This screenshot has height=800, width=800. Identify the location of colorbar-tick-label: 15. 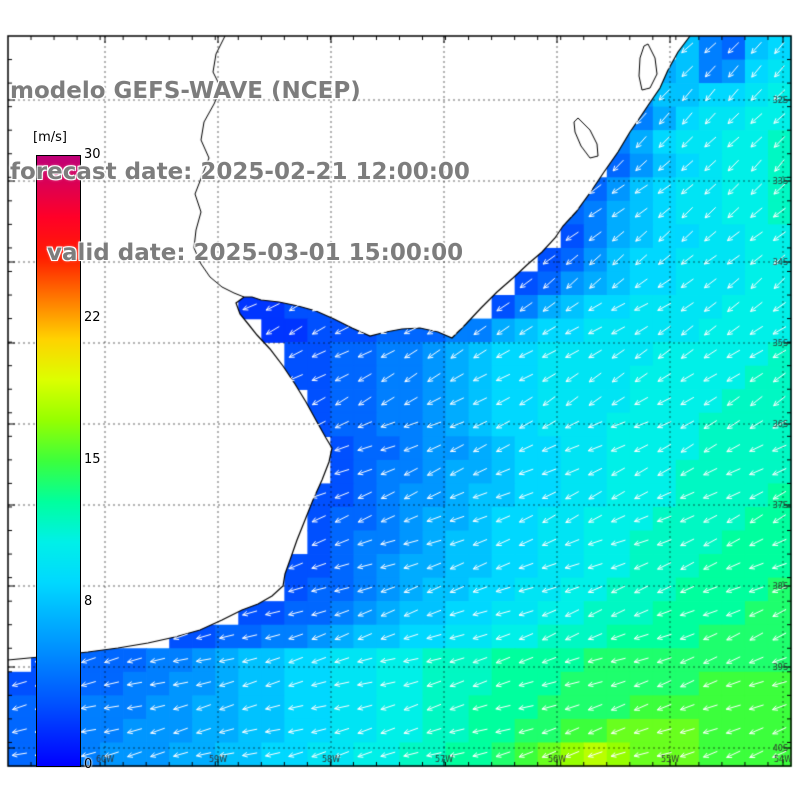
(92, 459).